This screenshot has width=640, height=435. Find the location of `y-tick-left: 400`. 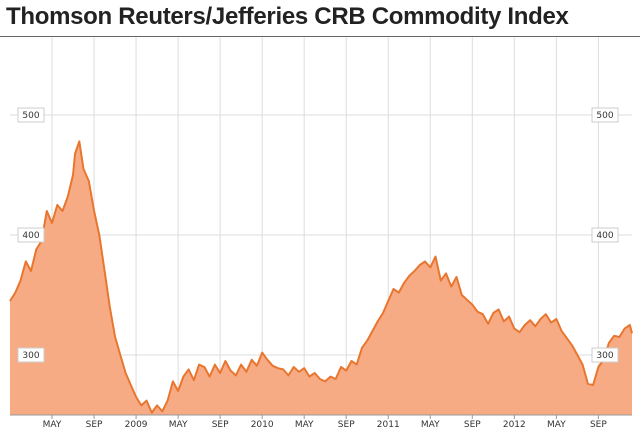

y-tick-left: 400 is located at coordinates (31, 235).